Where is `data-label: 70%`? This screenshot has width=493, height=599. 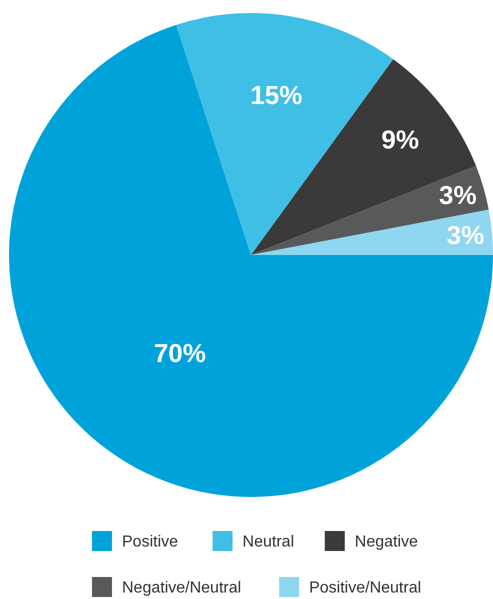 data-label: 70% is located at coordinates (180, 353).